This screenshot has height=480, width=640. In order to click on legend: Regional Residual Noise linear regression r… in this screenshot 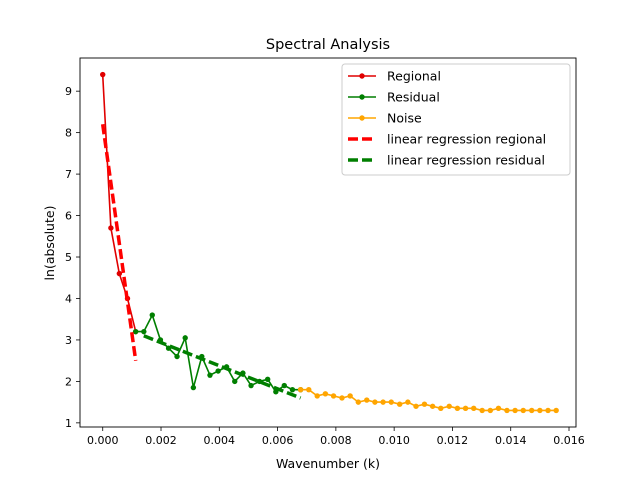, I will do `click(456, 119)`.